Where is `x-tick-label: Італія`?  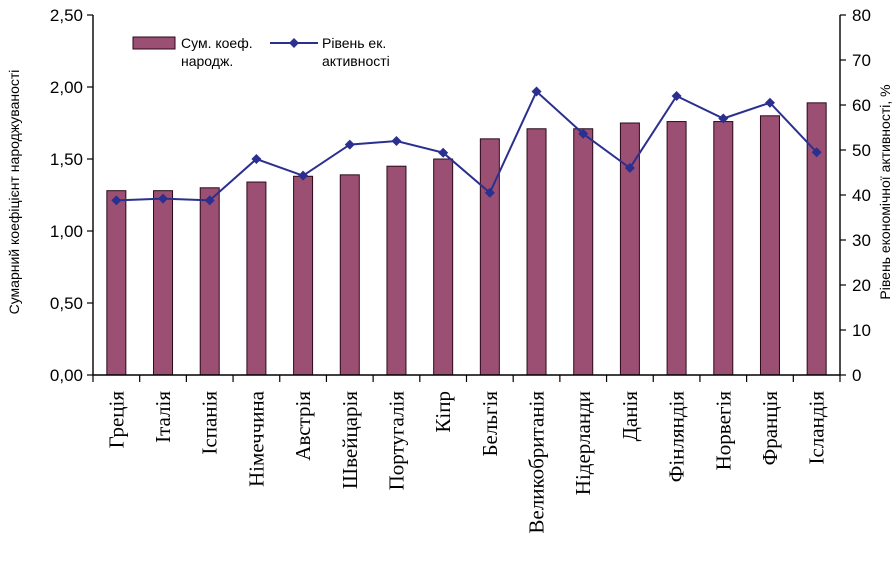
x-tick-label: Італія is located at coordinates (163, 417).